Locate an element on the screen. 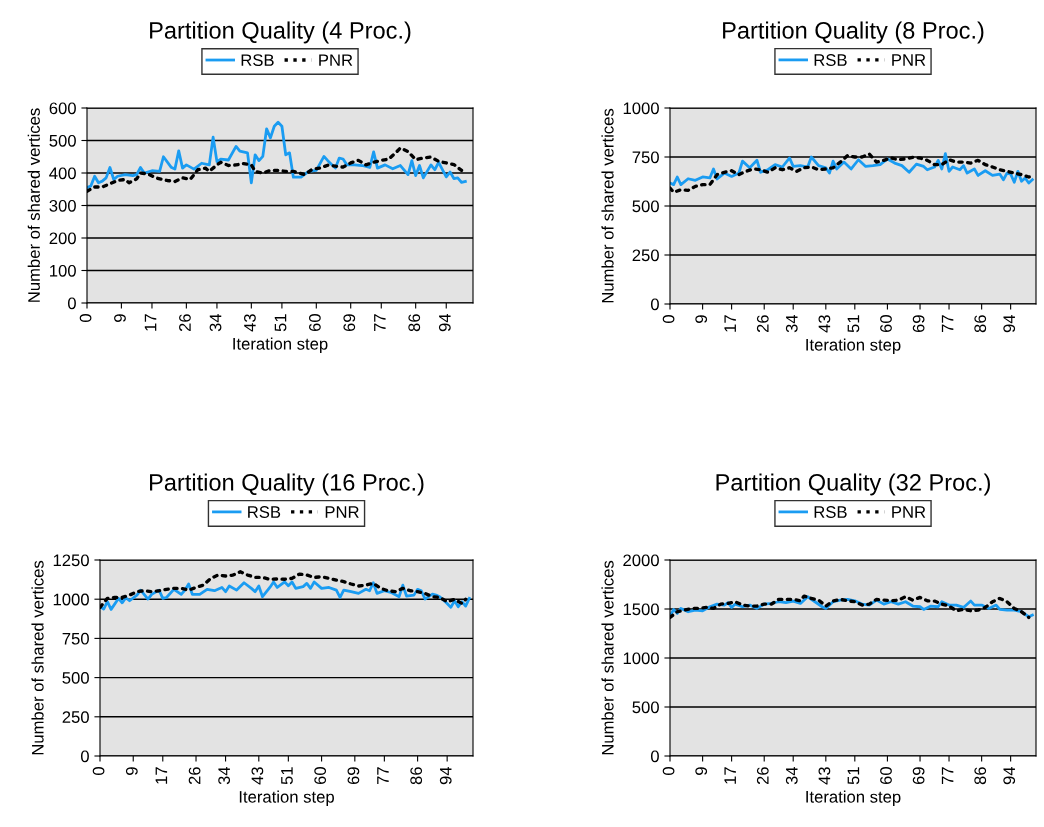 The image size is (1044, 827). y-tick-label: 200 is located at coordinates (62, 238).